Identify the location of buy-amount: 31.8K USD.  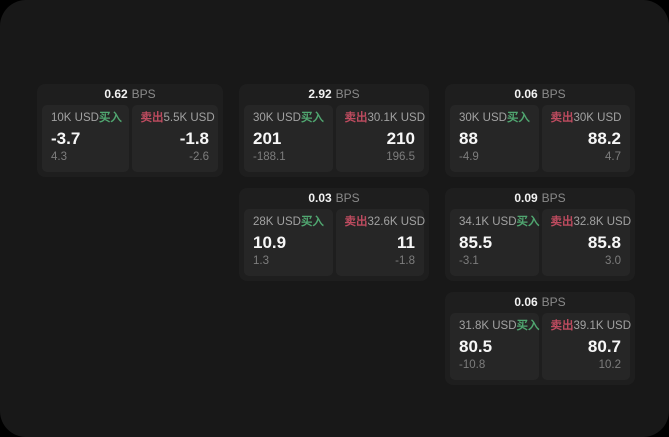
(488, 326).